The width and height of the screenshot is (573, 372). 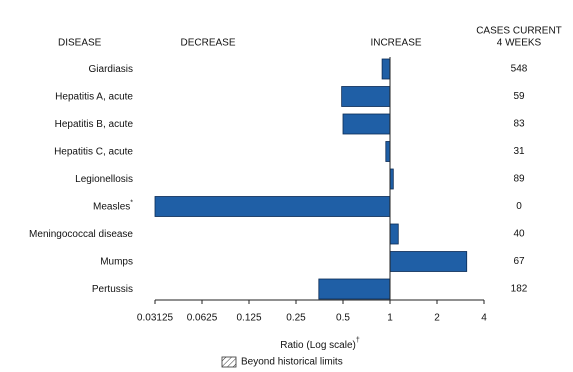 I want to click on cases-value: 548, so click(x=519, y=69).